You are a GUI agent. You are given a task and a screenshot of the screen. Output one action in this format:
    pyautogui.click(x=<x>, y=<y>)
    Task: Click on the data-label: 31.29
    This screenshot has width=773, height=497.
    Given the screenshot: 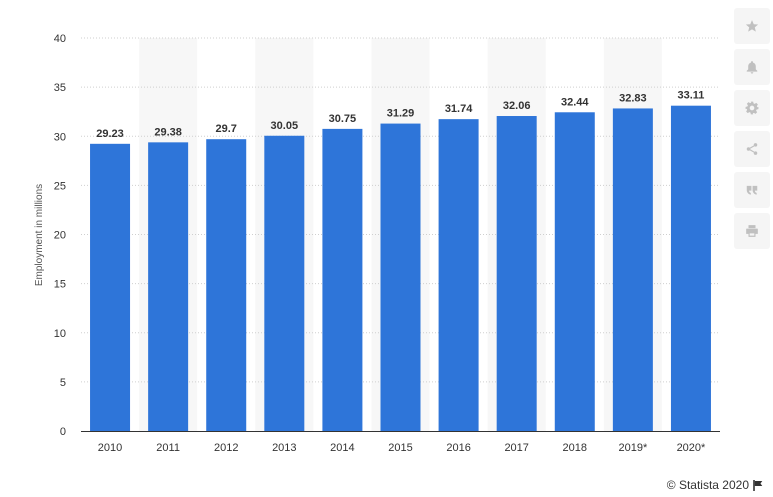 What is the action you would take?
    pyautogui.click(x=401, y=114)
    